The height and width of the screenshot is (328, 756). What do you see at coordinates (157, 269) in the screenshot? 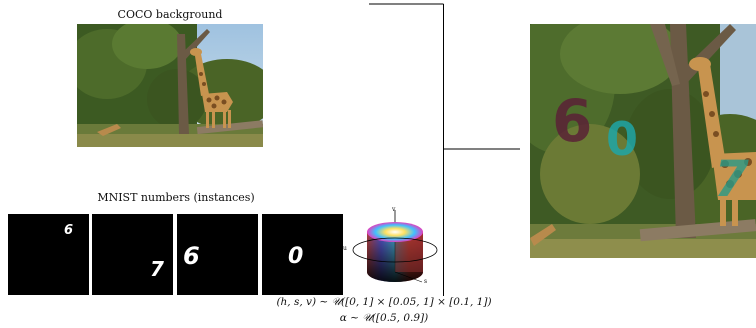
I see `mnist-digit-2: 7` at bounding box center [157, 269].